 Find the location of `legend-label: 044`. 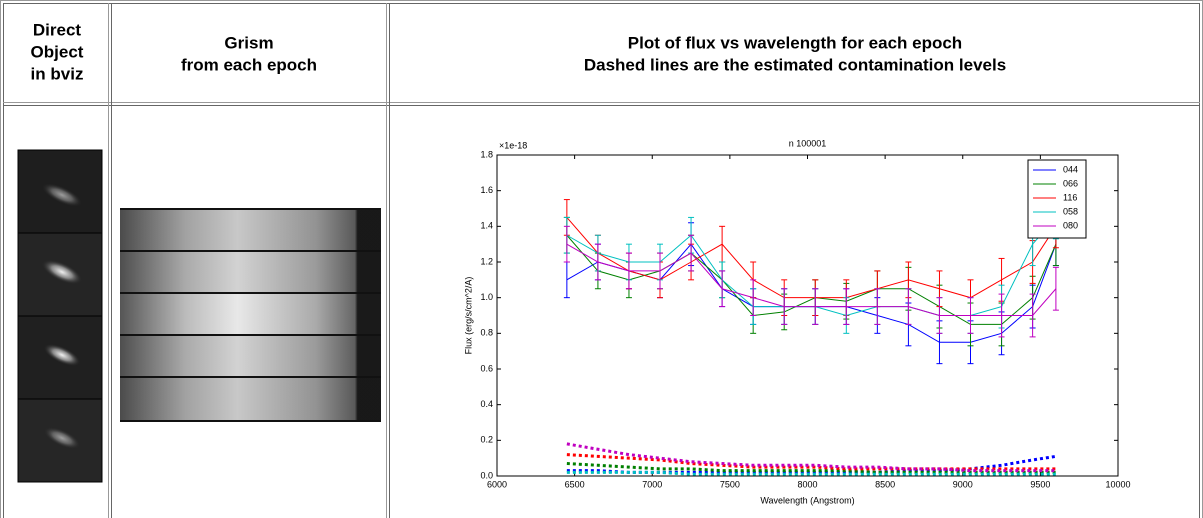

legend-label: 044 is located at coordinates (1070, 169).